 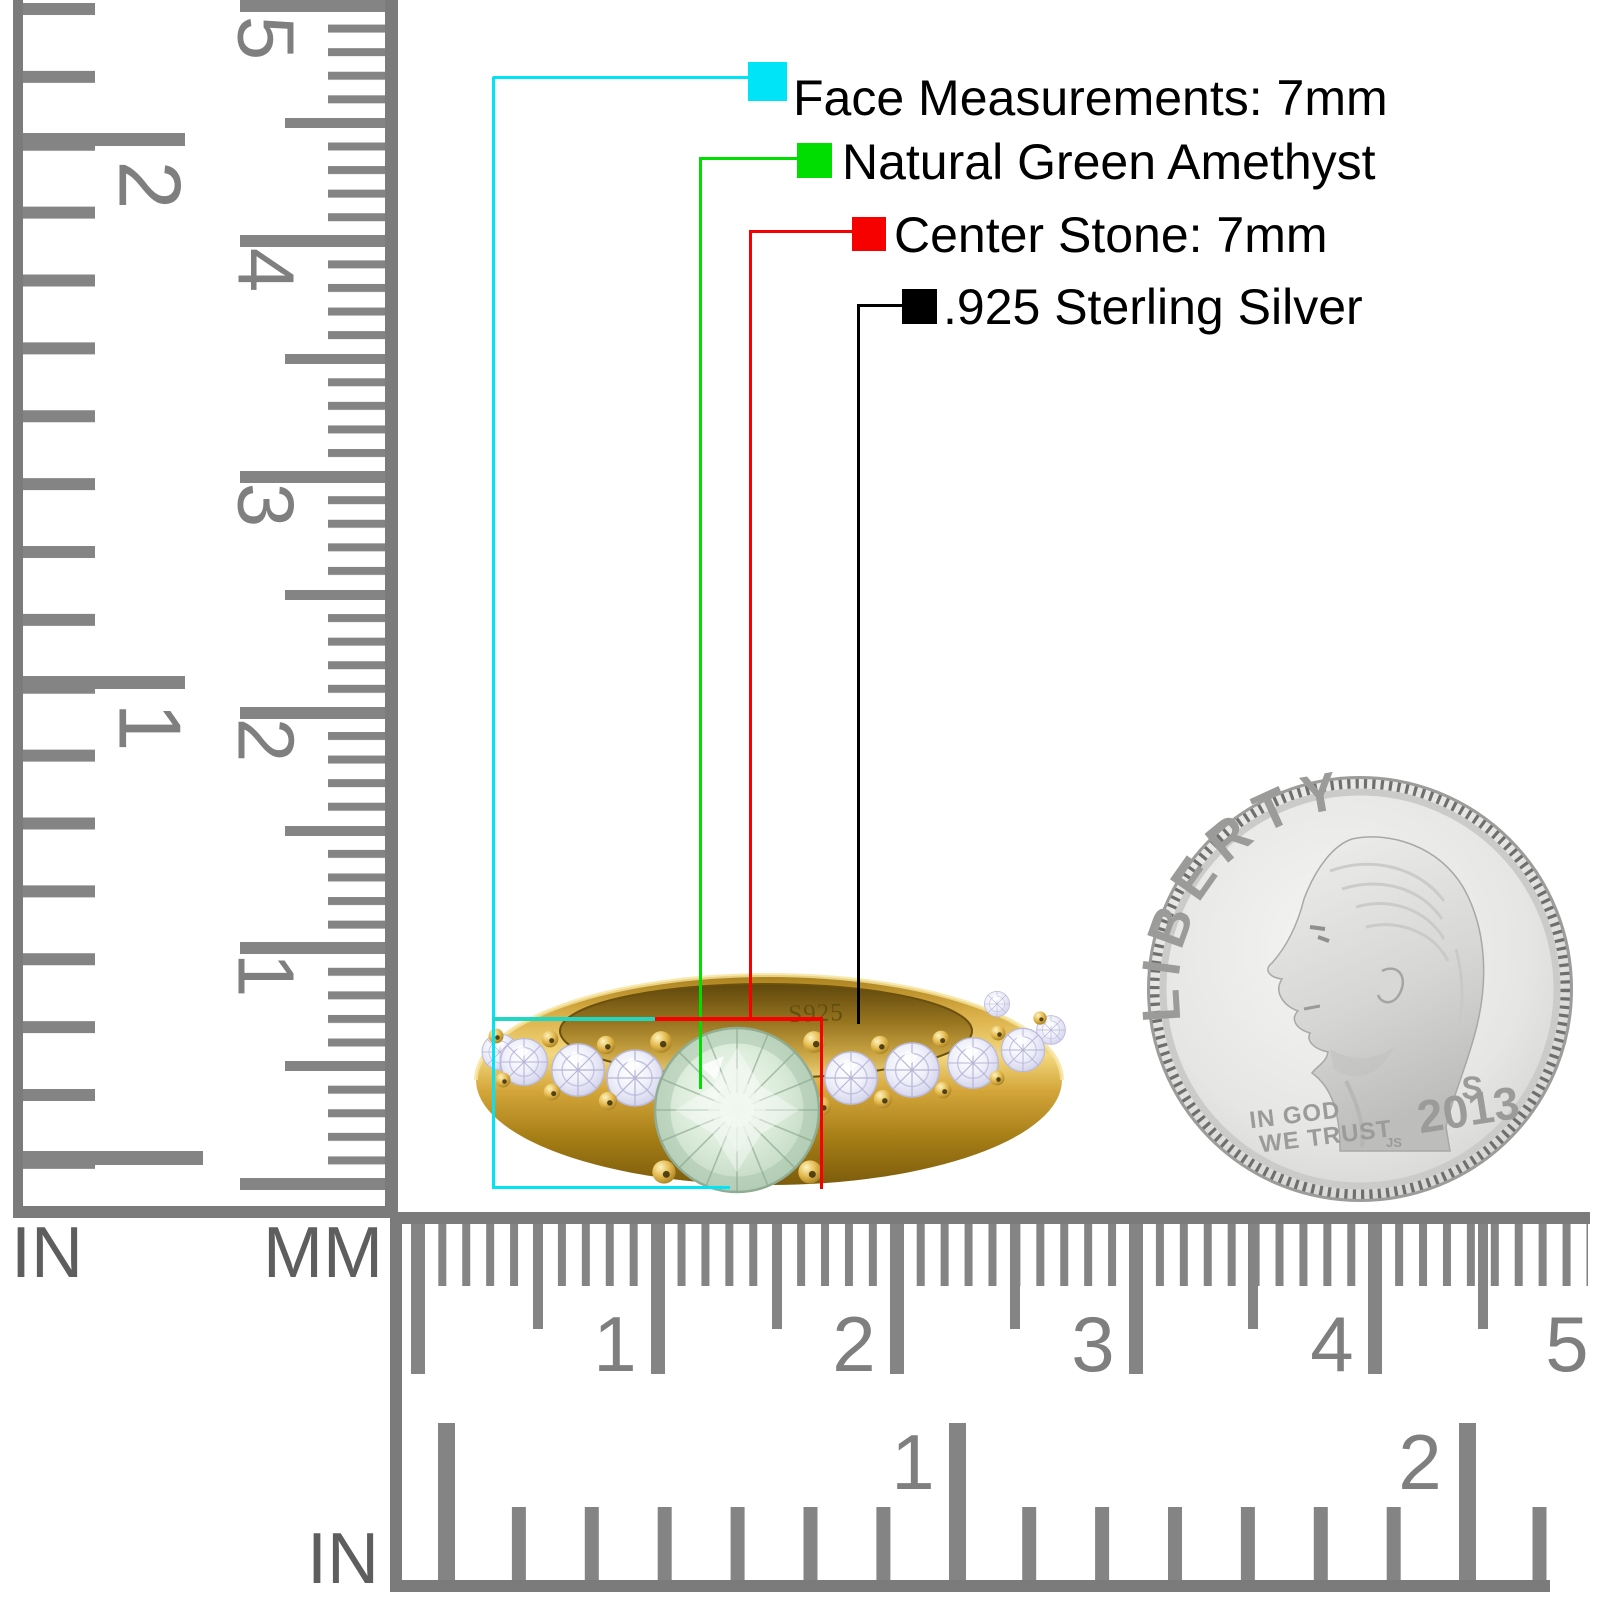 I want to click on annotation-label-face: Face Measurements: 7mm, so click(x=1090, y=98).